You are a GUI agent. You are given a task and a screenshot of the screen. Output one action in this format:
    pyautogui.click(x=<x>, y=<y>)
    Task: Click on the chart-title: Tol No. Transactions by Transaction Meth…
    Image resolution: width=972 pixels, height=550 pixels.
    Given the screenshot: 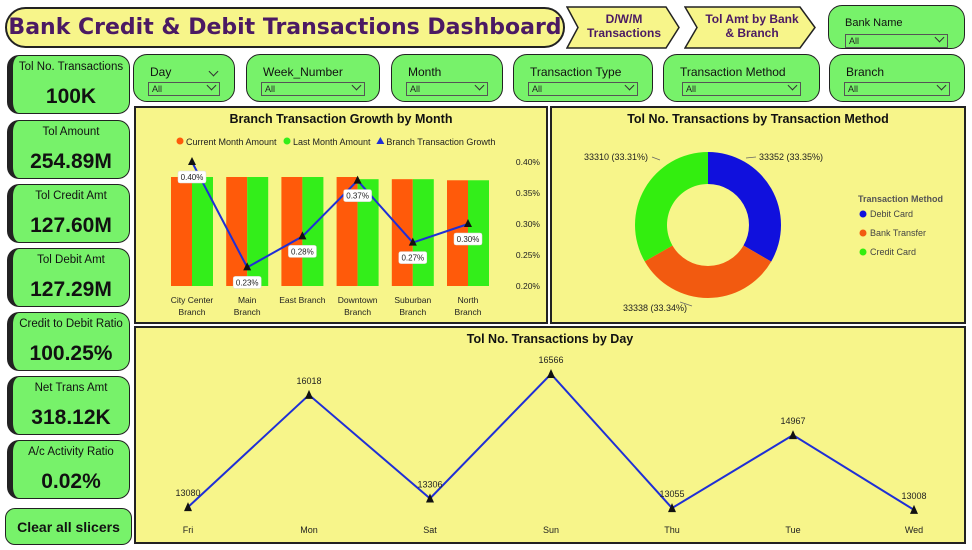 What is the action you would take?
    pyautogui.click(x=758, y=119)
    